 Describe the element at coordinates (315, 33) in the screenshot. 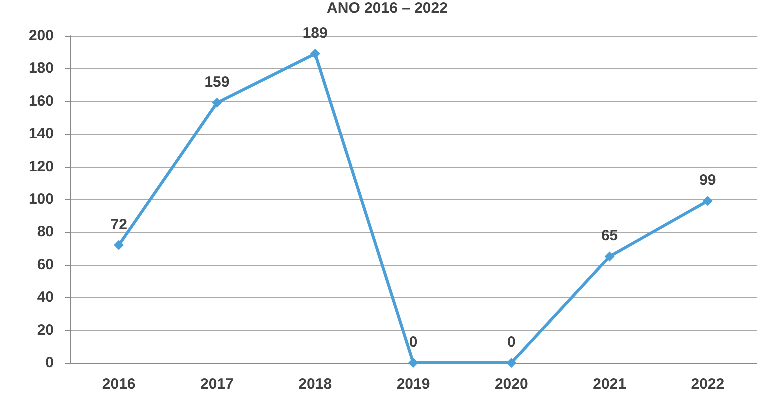

I see `data-label: 189` at that location.